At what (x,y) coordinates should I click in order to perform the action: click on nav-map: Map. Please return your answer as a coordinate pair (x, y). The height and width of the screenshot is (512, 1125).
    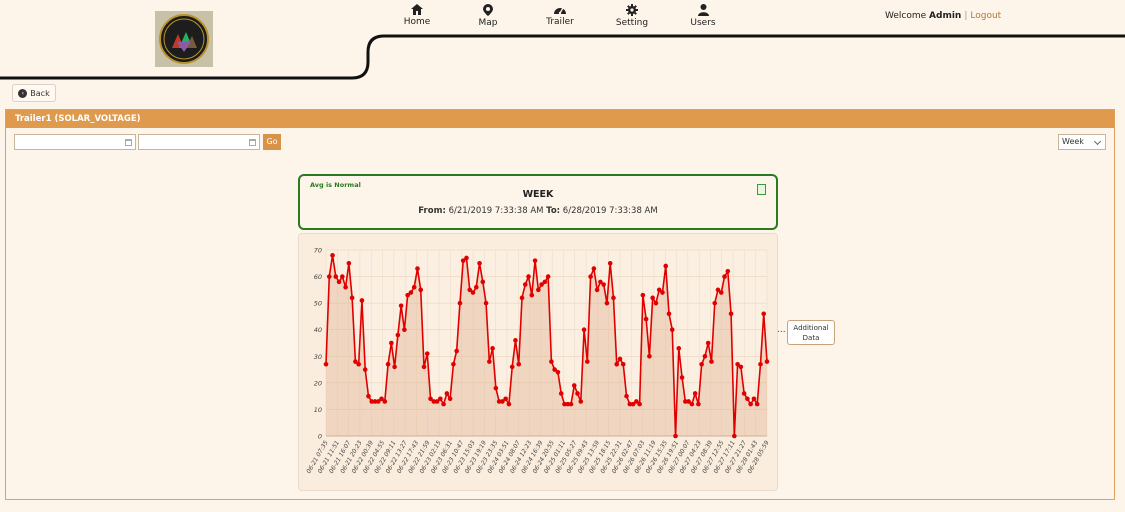
    Looking at the image, I should click on (488, 16).